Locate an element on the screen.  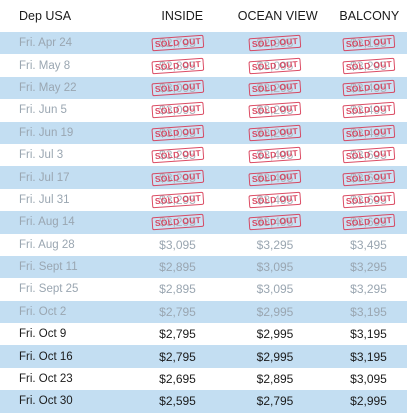
balcony-price-cell: $3,195 is located at coordinates (368, 334).